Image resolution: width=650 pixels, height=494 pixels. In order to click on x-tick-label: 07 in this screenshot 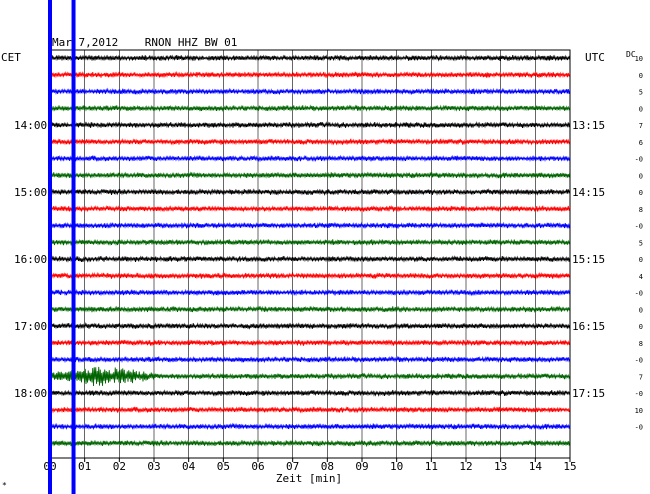, I will do `click(292, 466)`.